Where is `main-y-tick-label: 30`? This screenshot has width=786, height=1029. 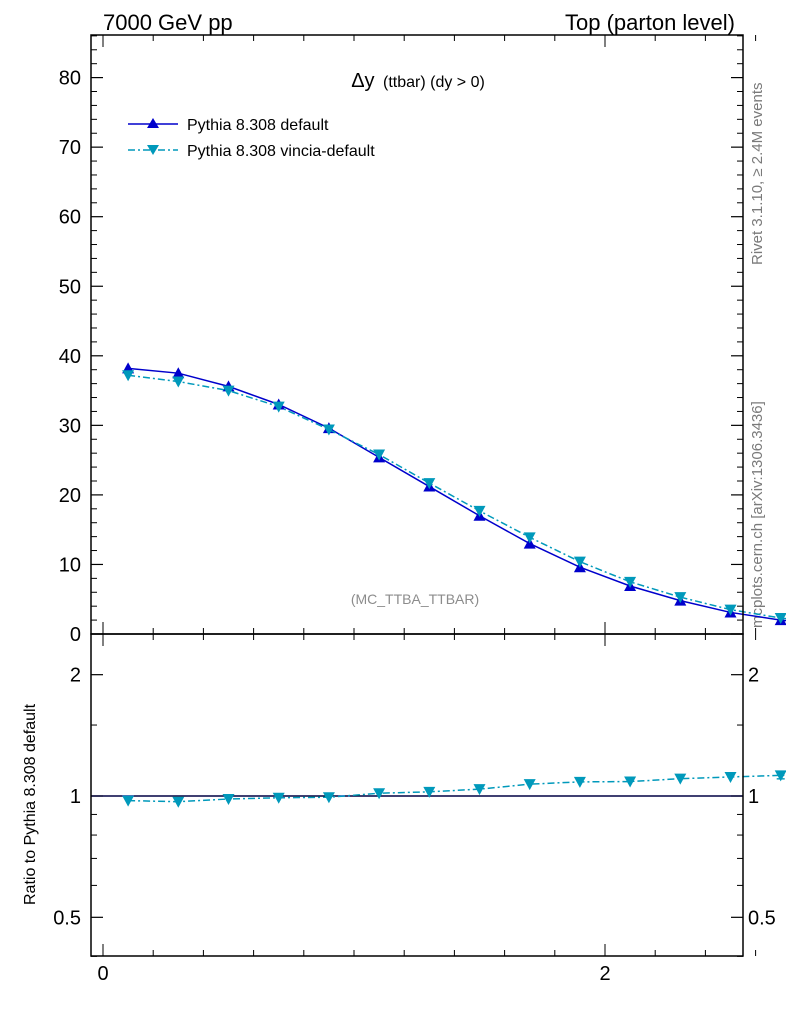
main-y-tick-label: 30 is located at coordinates (70, 426).